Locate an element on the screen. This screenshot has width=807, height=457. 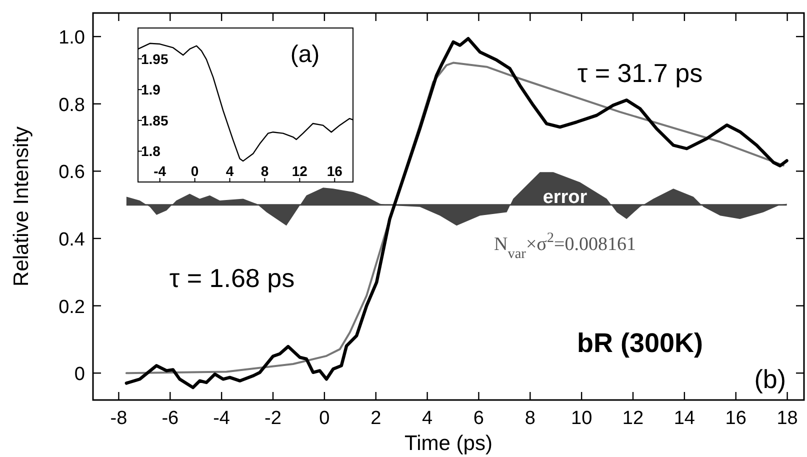
x-tick-label: 10 is located at coordinates (581, 418).